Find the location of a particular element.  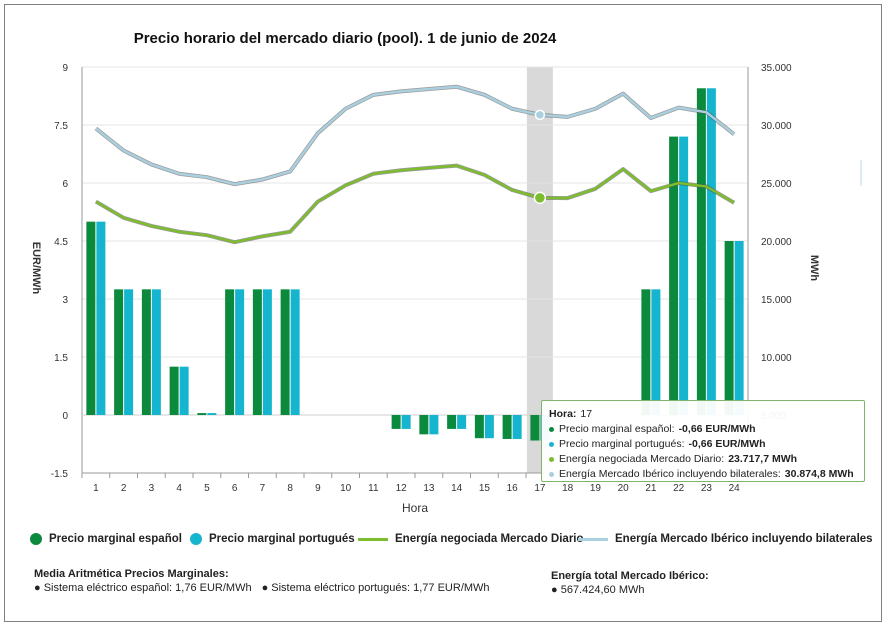

x-tick-label: 11 is located at coordinates (373, 488).